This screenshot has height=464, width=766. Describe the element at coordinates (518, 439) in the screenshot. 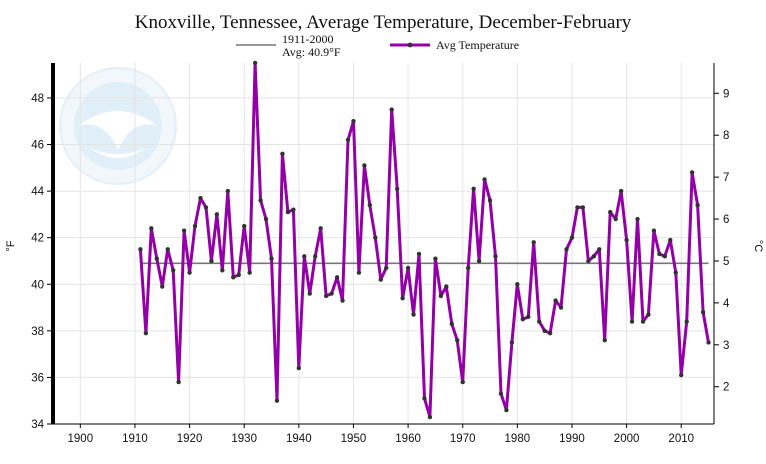

I see `x-tick-label: 1980` at that location.